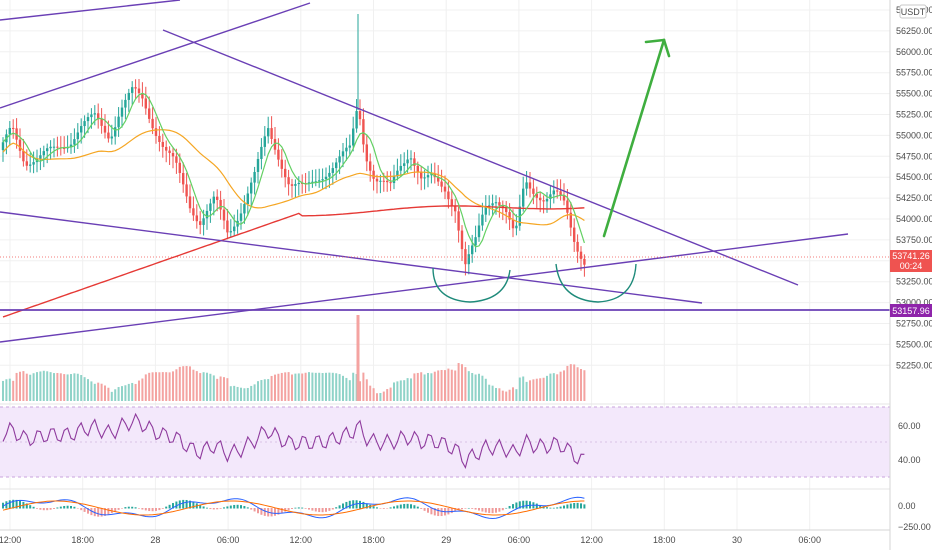 Image resolution: width=932 pixels, height=550 pixels. Describe the element at coordinates (471, 285) in the screenshot. I see `left-shoulder-arc` at that location.